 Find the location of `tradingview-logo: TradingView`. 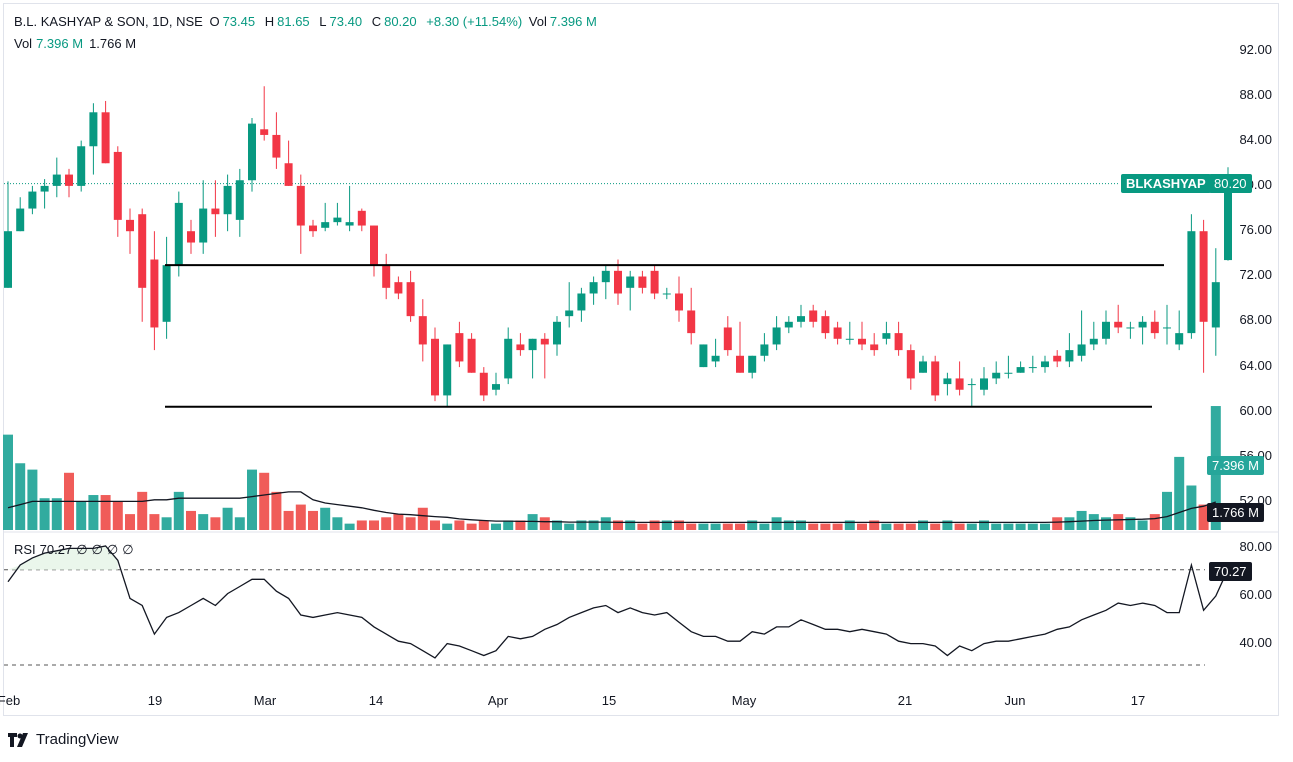

tradingview-logo: TradingView is located at coordinates (63, 739).